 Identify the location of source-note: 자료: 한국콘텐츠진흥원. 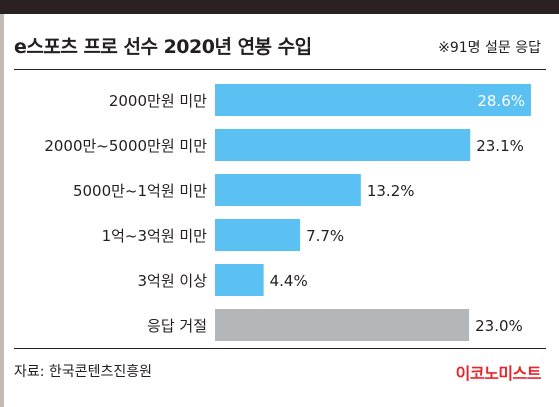
(83, 372).